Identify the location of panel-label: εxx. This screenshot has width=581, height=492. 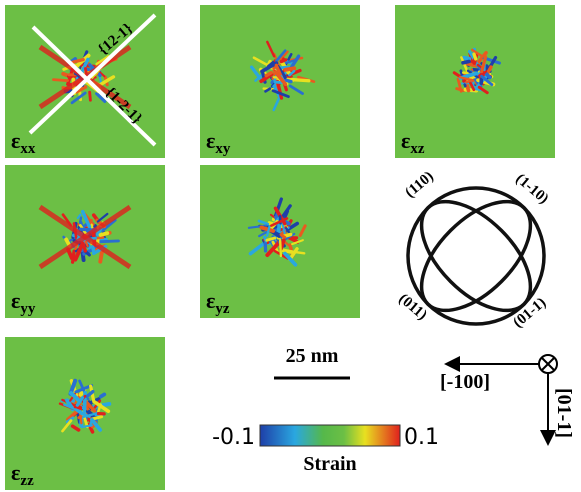
(23, 142).